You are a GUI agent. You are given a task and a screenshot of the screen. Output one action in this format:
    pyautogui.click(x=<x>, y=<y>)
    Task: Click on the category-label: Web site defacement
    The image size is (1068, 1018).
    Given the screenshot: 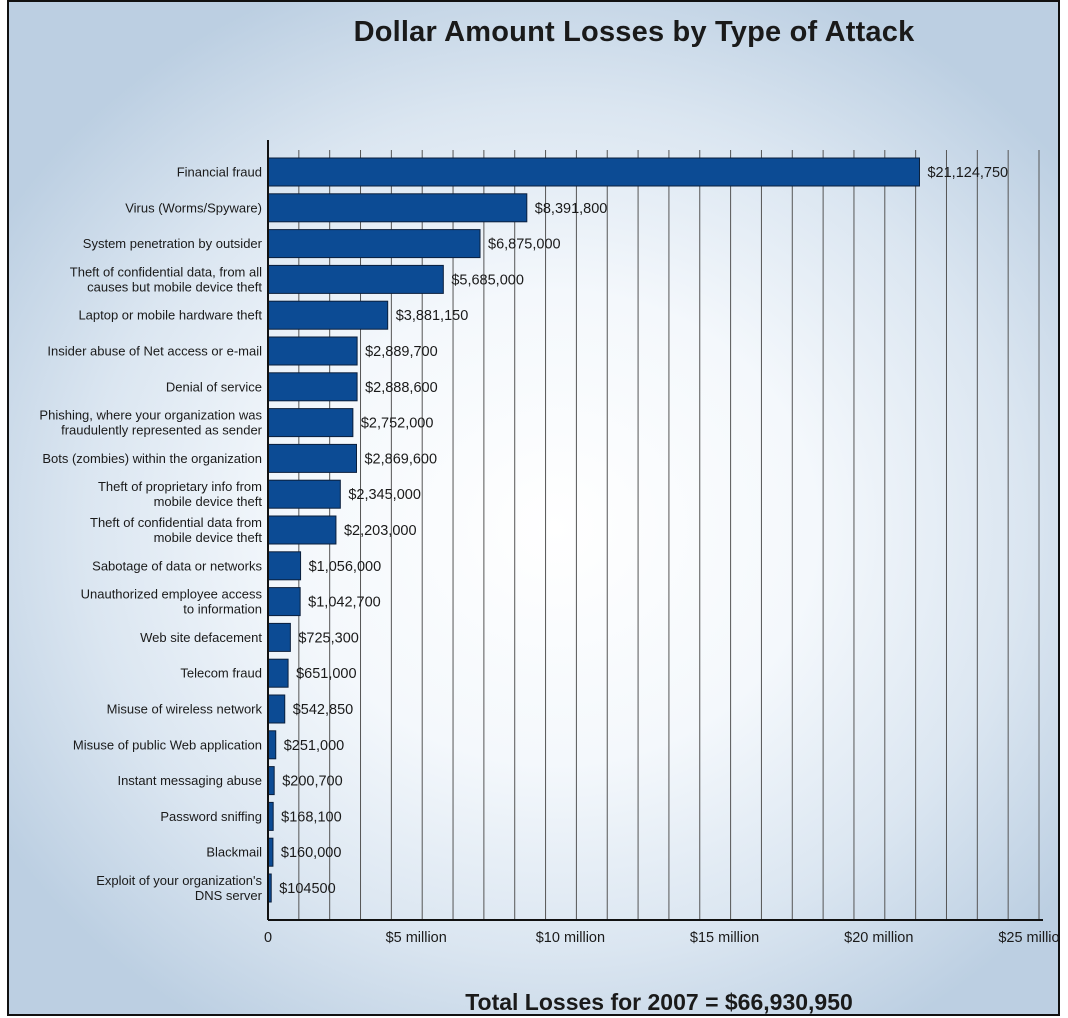 What is the action you would take?
    pyautogui.click(x=201, y=637)
    